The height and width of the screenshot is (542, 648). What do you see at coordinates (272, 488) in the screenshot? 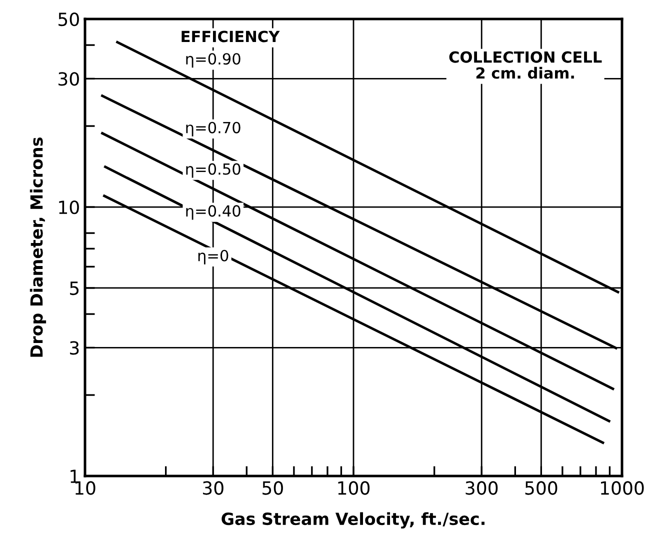
I see `x-tick-label: 50` at bounding box center [272, 488].